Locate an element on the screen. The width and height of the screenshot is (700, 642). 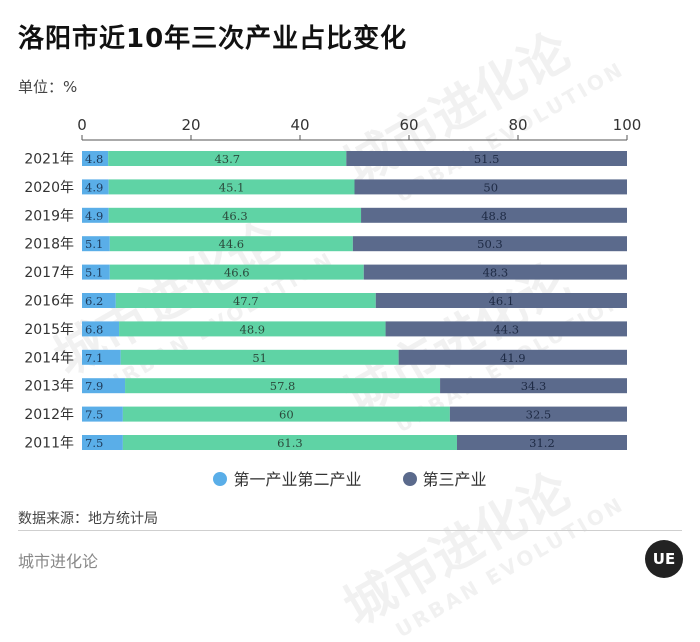
legend-swatch-primary-secondary is located at coordinates (220, 479).